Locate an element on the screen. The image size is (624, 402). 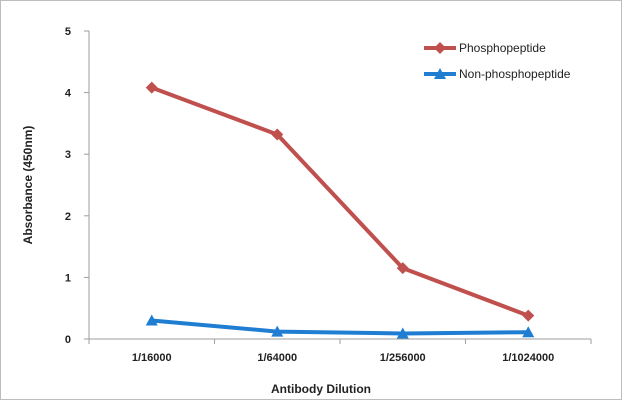
y-tick-label: 3 is located at coordinates (68, 155).